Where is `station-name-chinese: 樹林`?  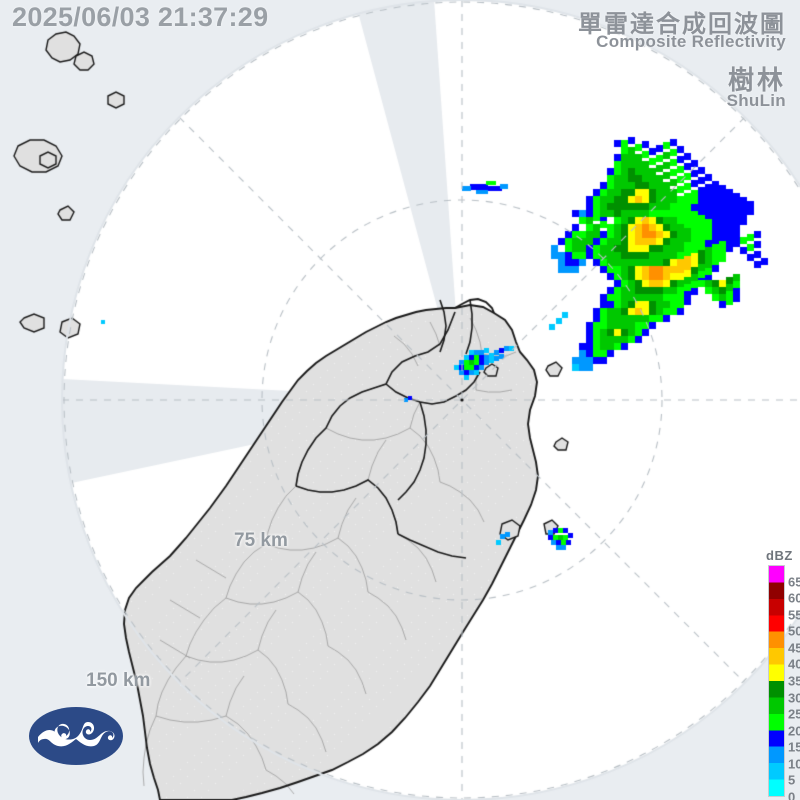
station-name-chinese: 樹林 is located at coordinates (756, 80).